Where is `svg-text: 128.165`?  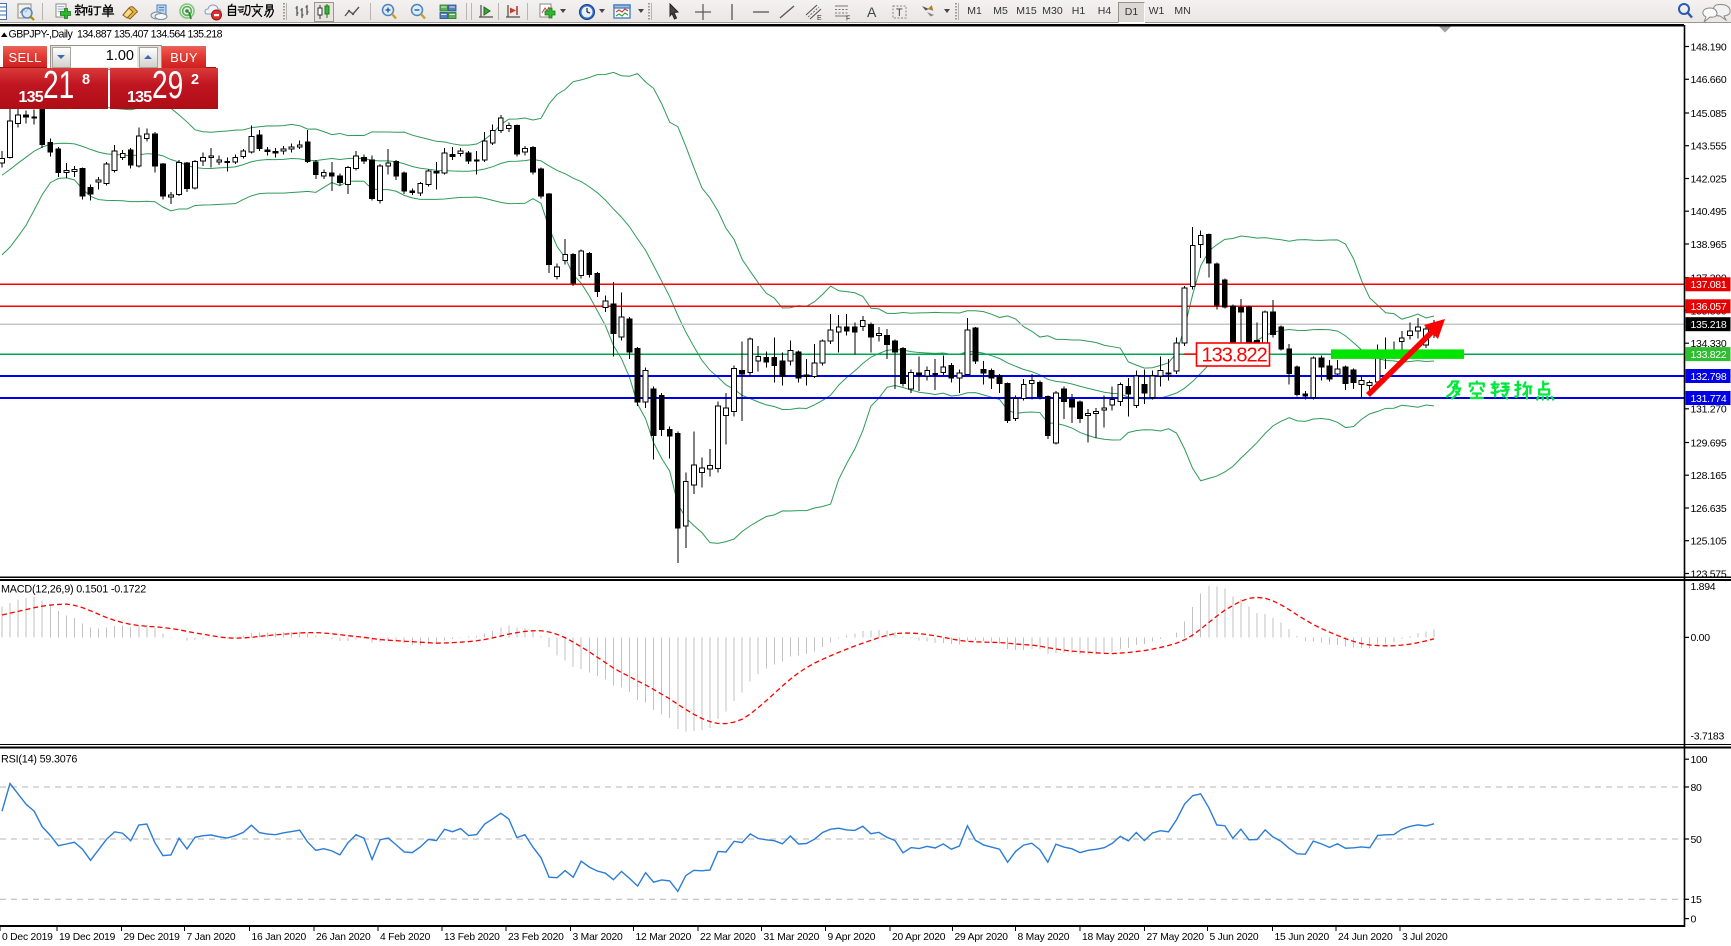 svg-text: 128.165 is located at coordinates (1709, 476).